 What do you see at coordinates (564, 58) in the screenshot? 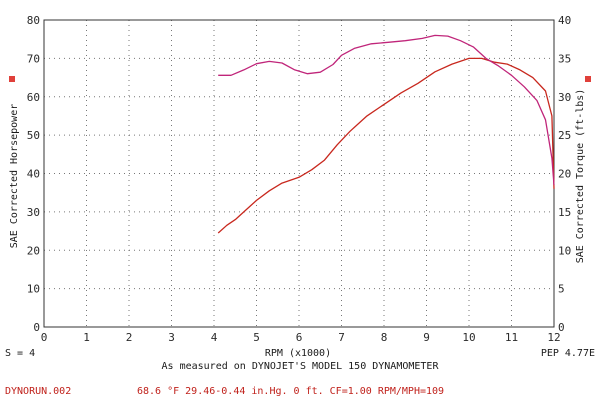
I see `y-right-tick-label: 35` at bounding box center [564, 58].